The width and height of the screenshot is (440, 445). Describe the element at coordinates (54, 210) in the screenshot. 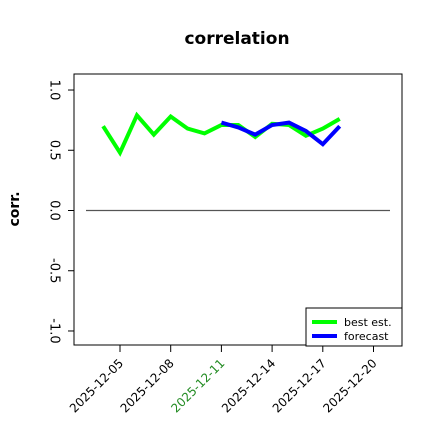

I see `y-tick-label: 0.0` at that location.